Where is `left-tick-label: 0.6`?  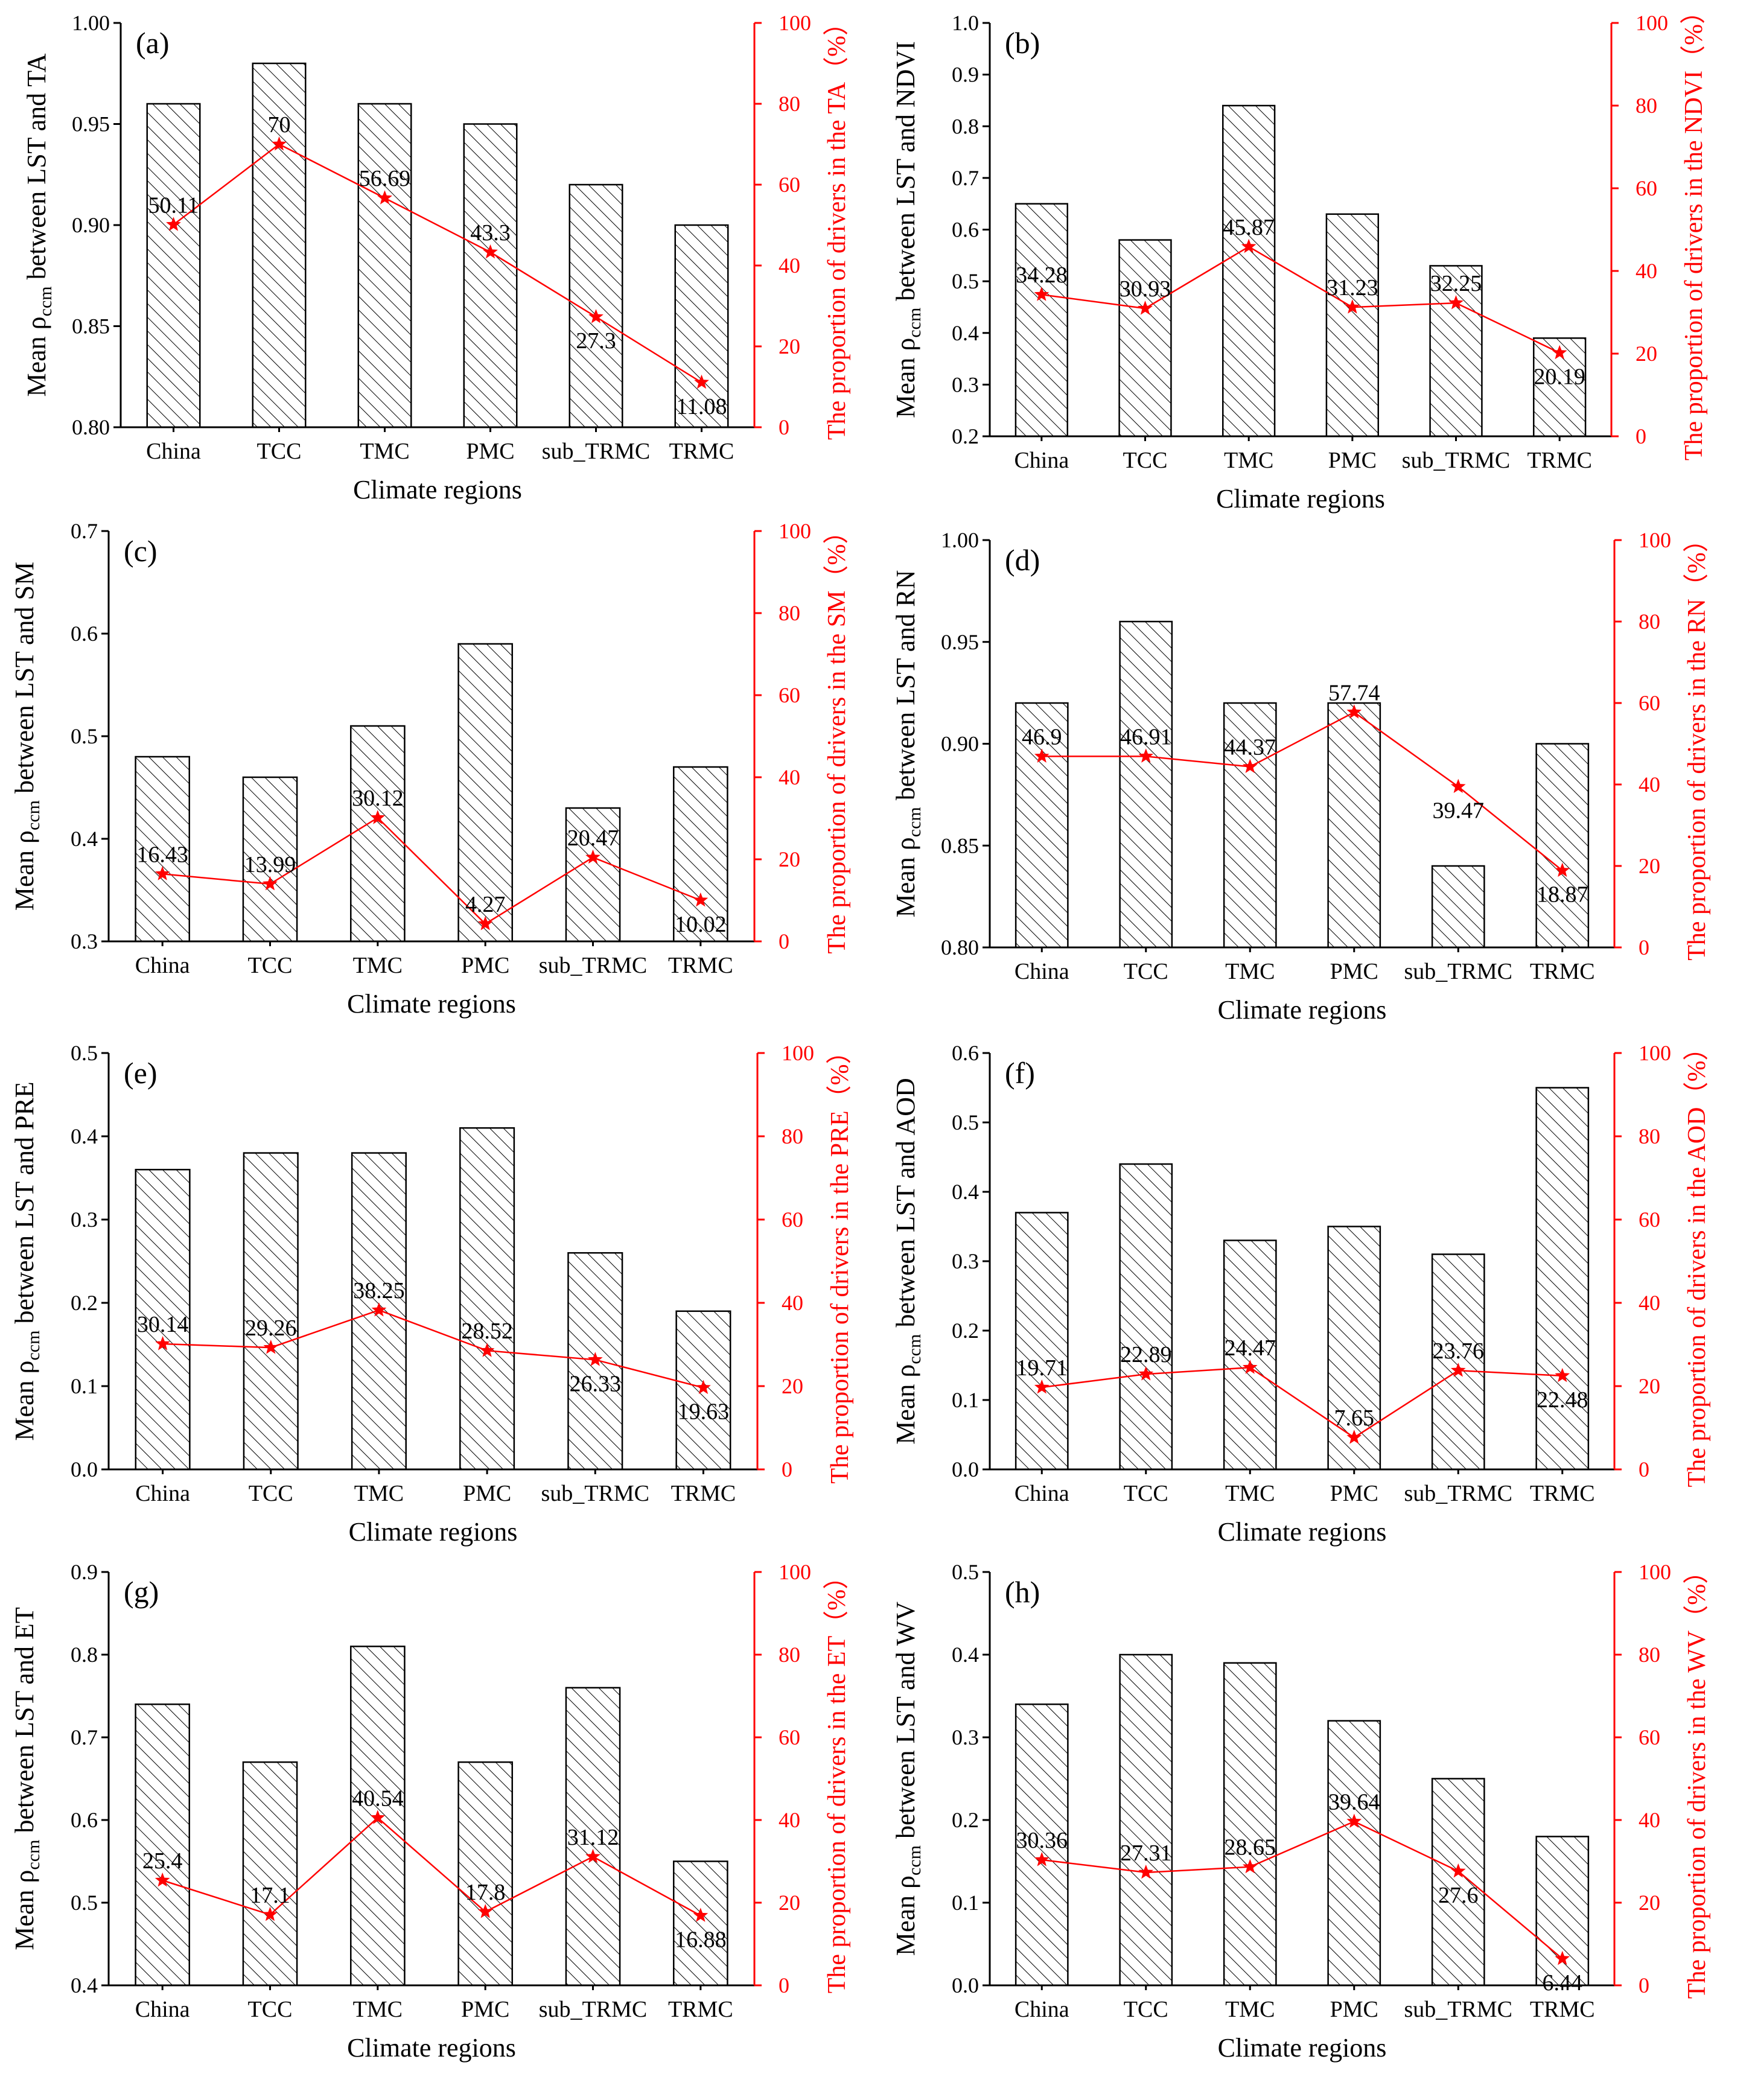
left-tick-label: 0.6 is located at coordinates (85, 1820).